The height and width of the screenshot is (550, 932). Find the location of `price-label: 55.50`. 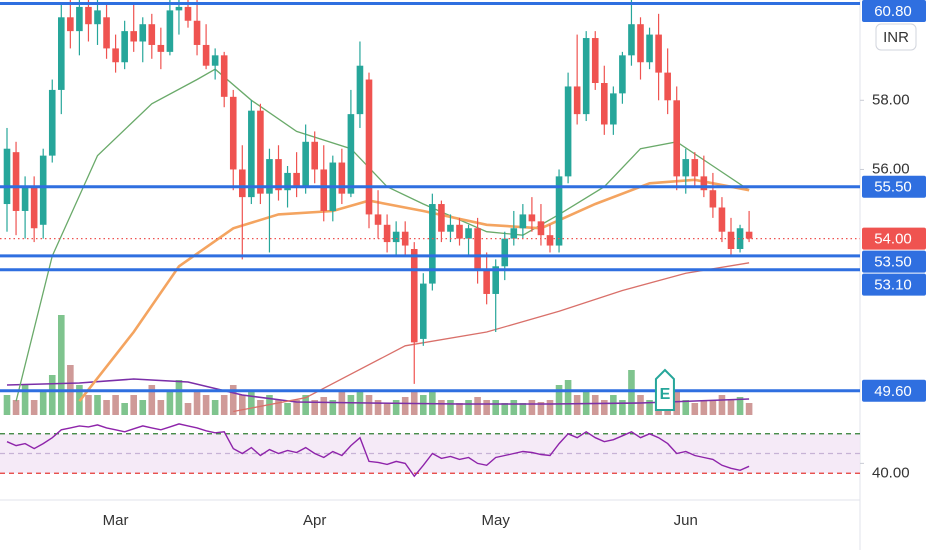

price-label: 55.50 is located at coordinates (893, 187).